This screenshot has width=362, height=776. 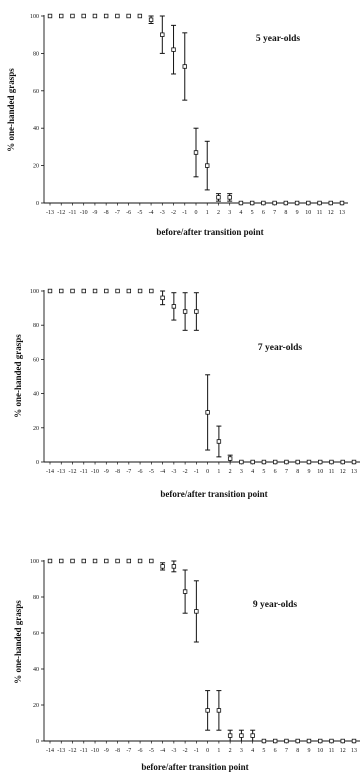 What do you see at coordinates (285, 213) in the screenshot?
I see `x-tick-label: 8` at bounding box center [285, 213].